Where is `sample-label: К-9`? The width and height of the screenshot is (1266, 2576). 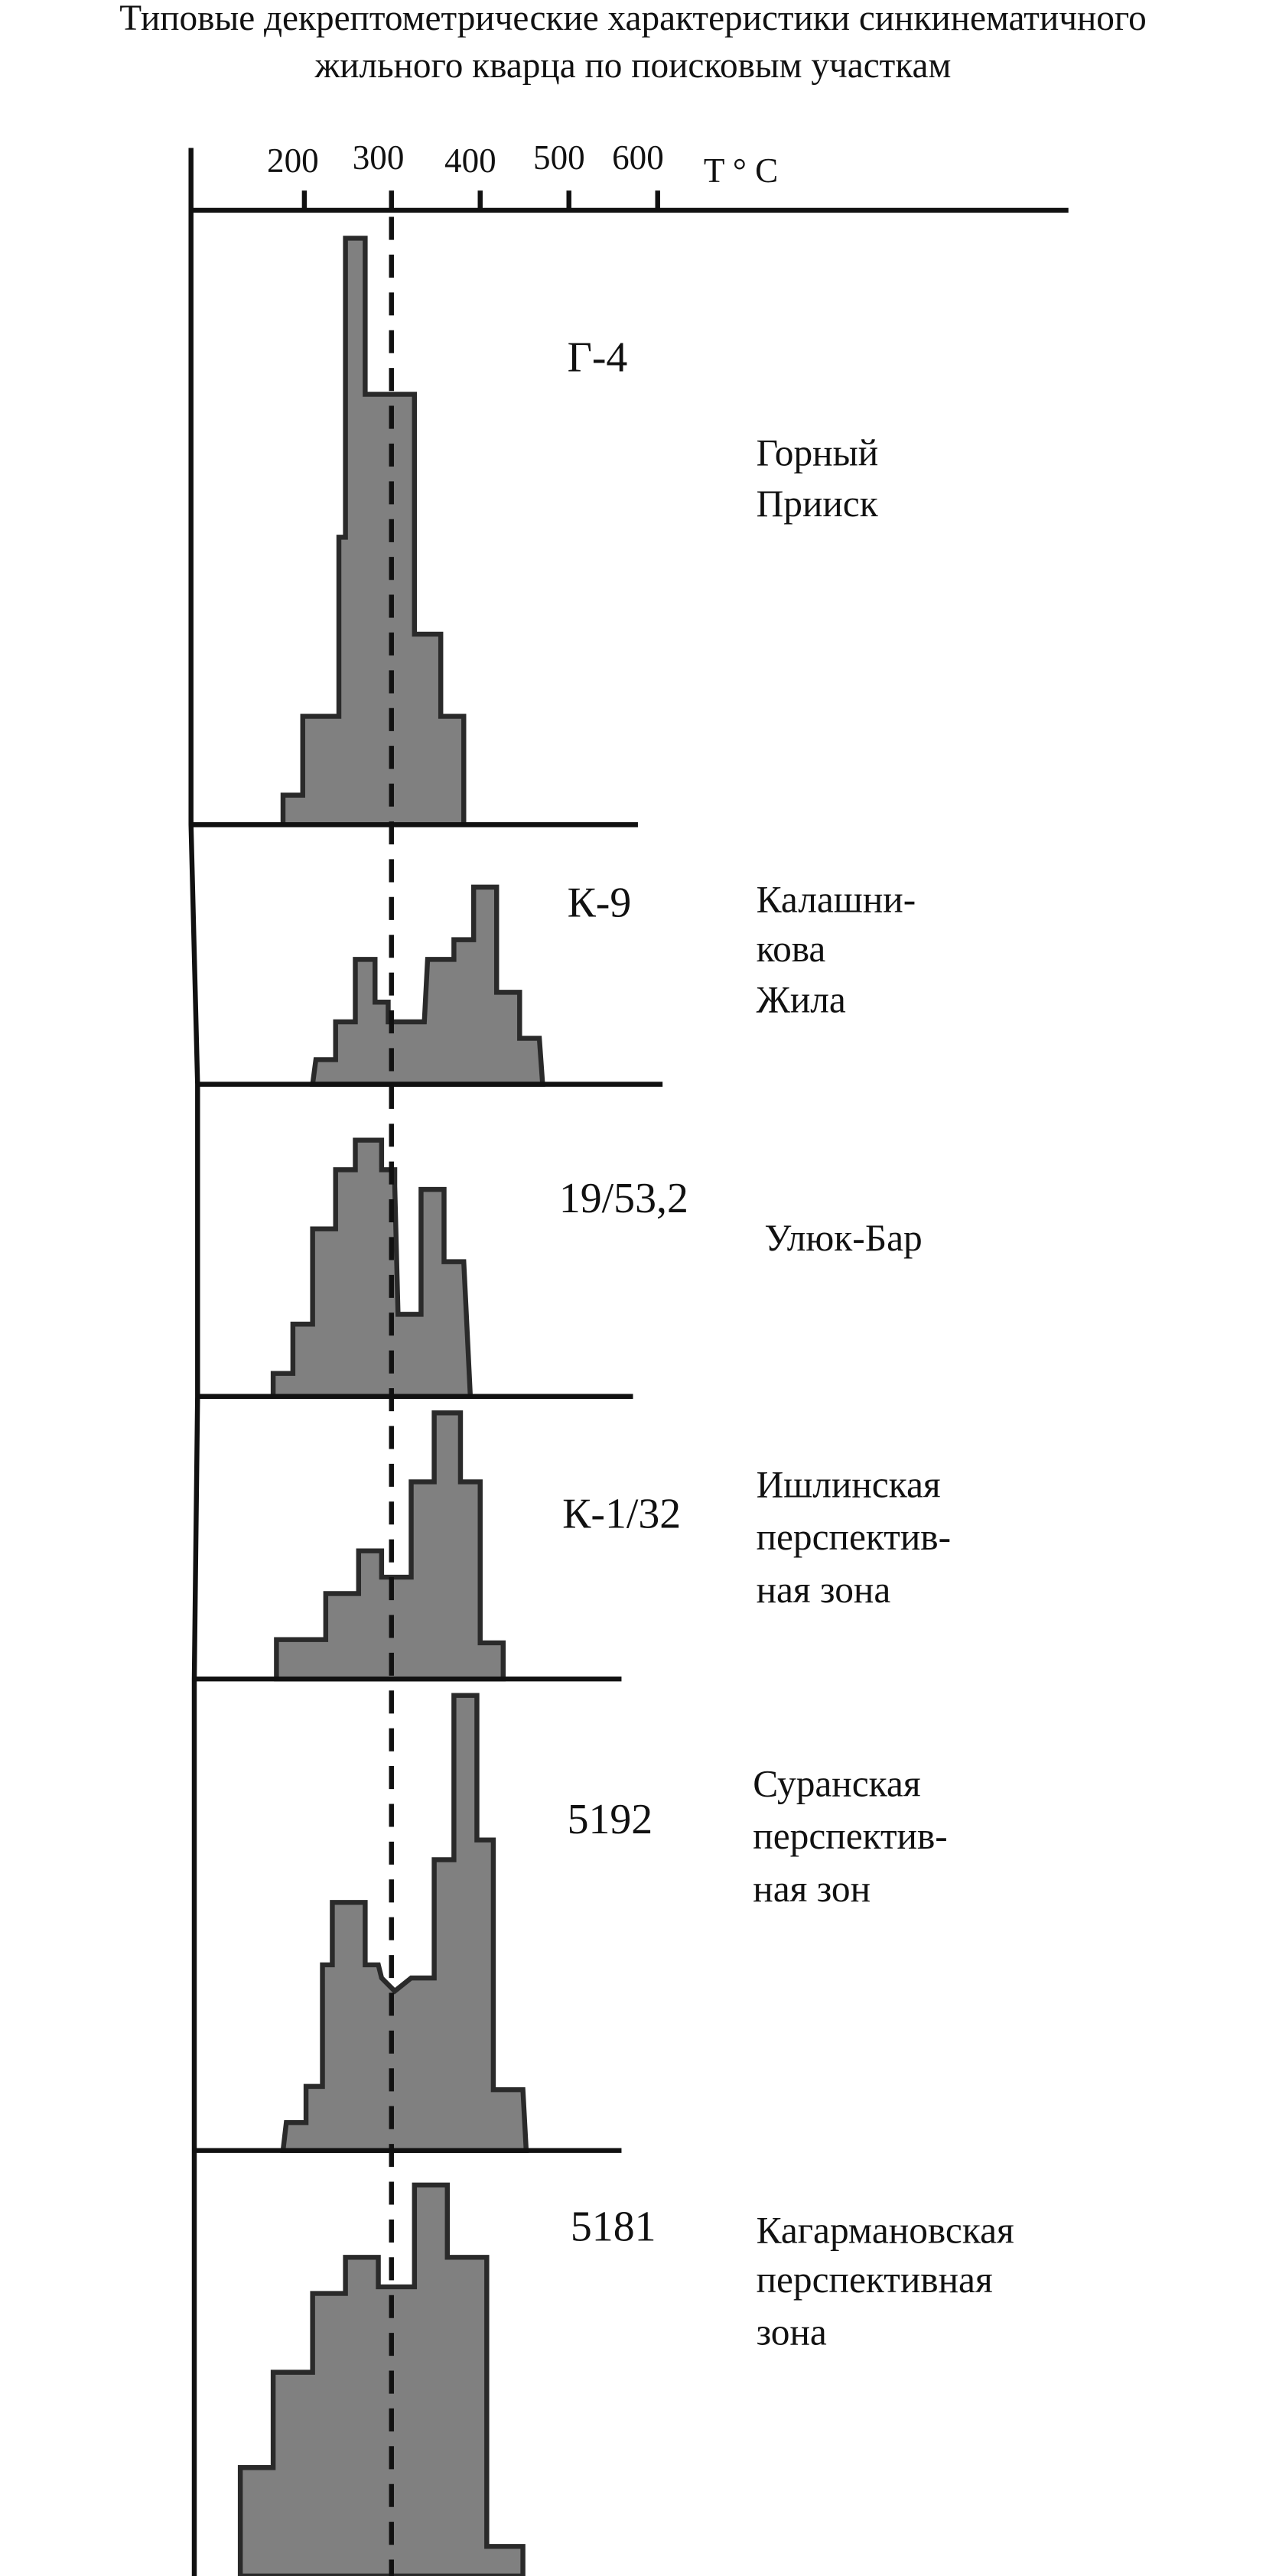
sample-label: К-9 is located at coordinates (600, 902).